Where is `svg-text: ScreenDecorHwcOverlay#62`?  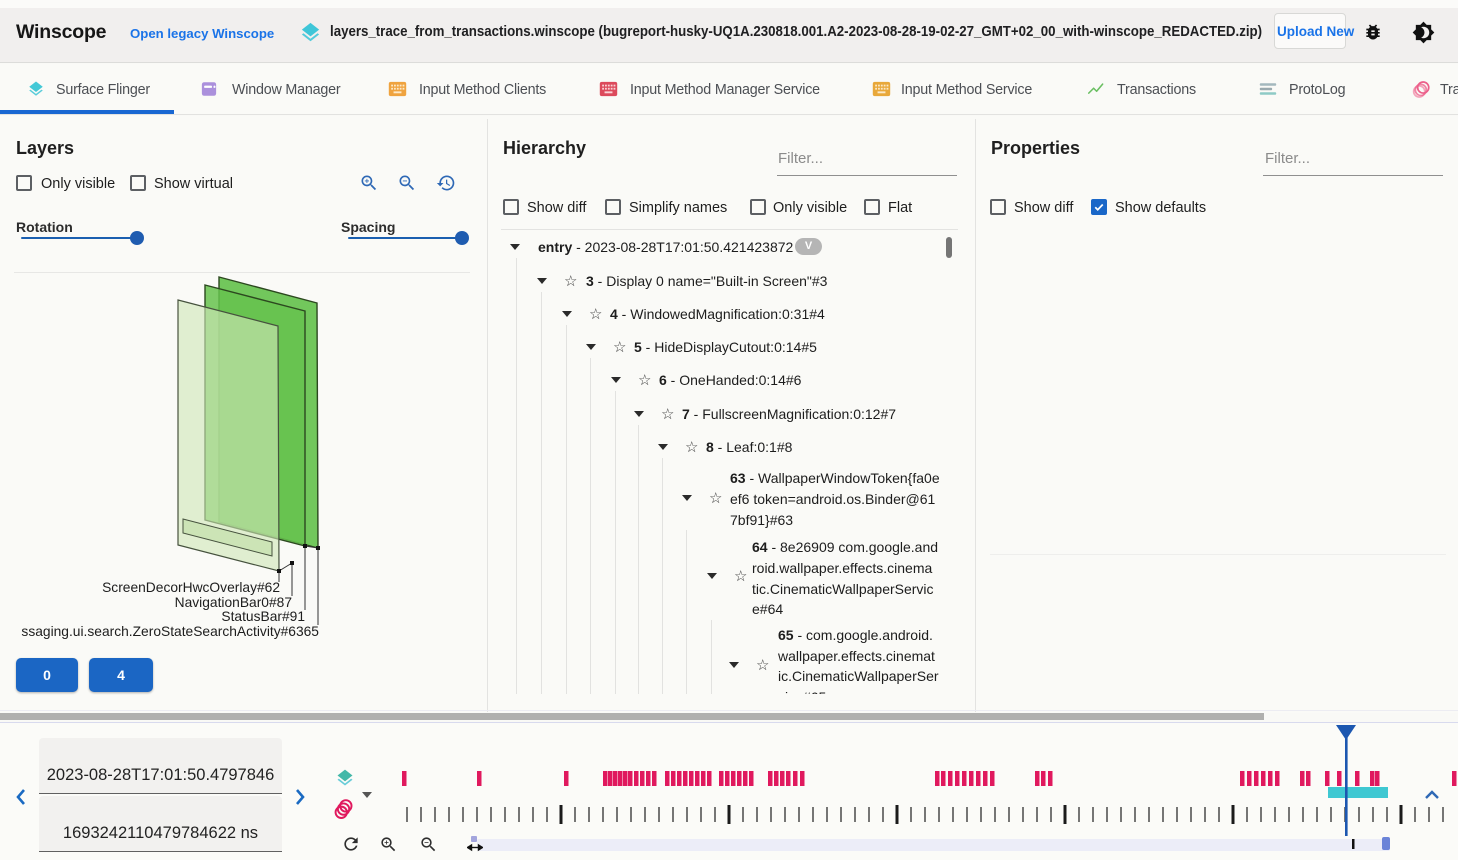
svg-text: ScreenDecorHwcOverlay#62 is located at coordinates (191, 587).